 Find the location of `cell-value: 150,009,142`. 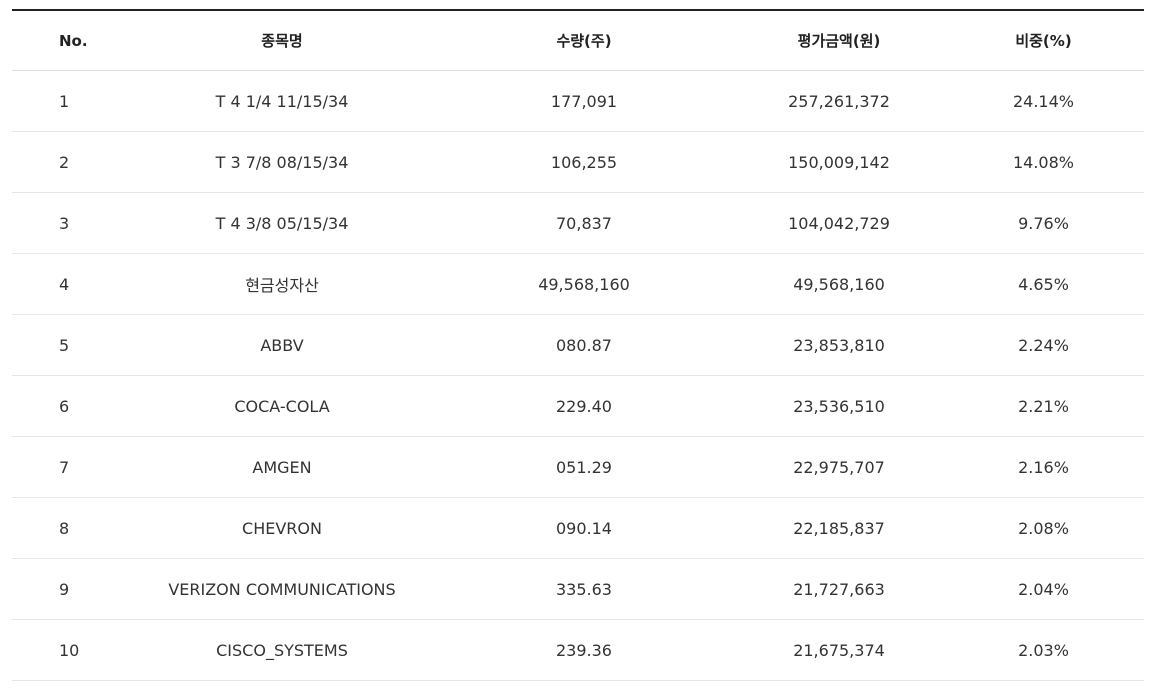

cell-value: 150,009,142 is located at coordinates (839, 162).